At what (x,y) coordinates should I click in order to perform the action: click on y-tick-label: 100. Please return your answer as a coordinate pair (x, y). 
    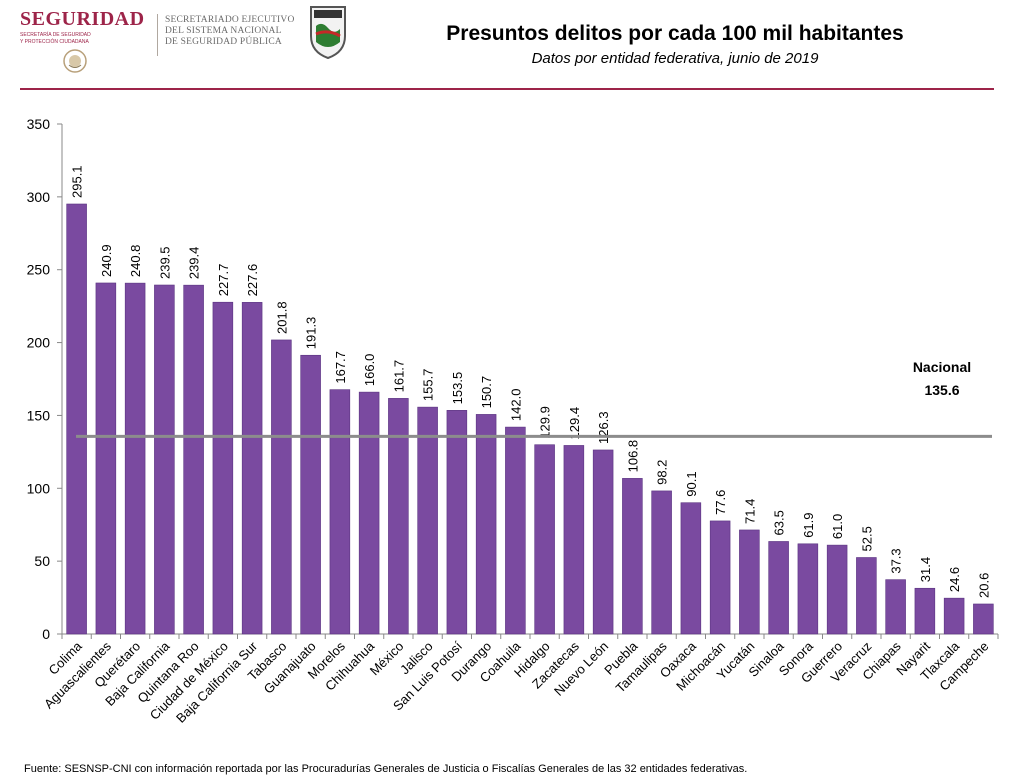
    Looking at the image, I should click on (39, 488).